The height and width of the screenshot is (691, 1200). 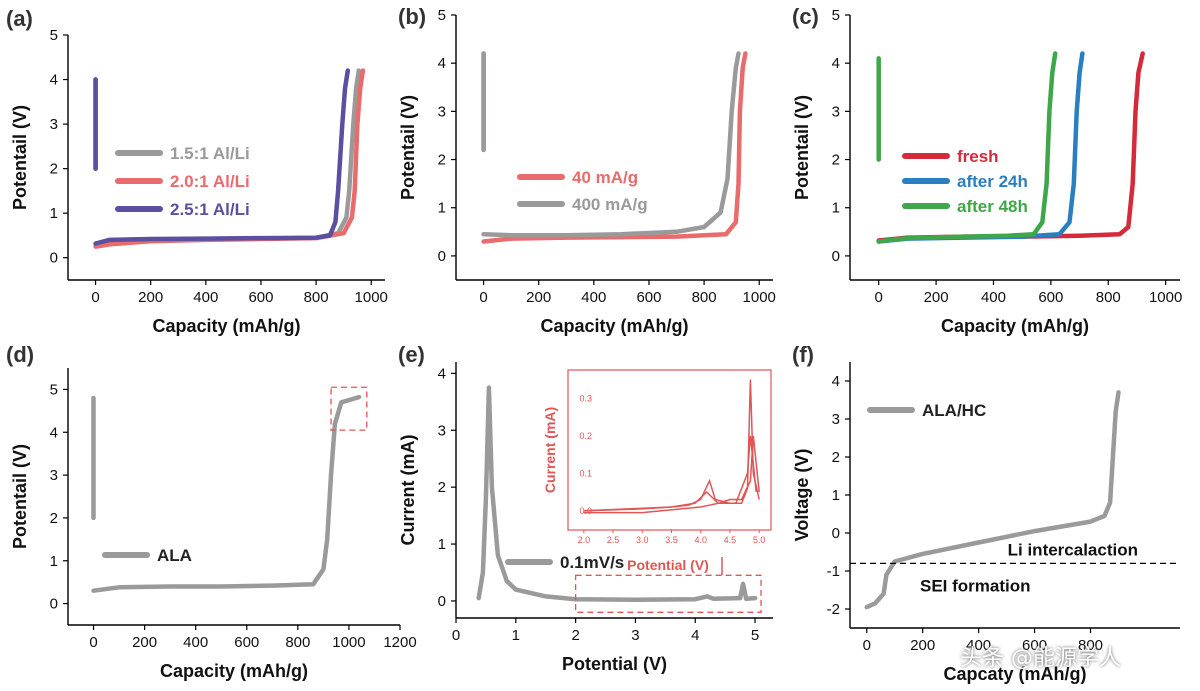 I want to click on inset-x-tick-label: 4.0, so click(x=700, y=540).